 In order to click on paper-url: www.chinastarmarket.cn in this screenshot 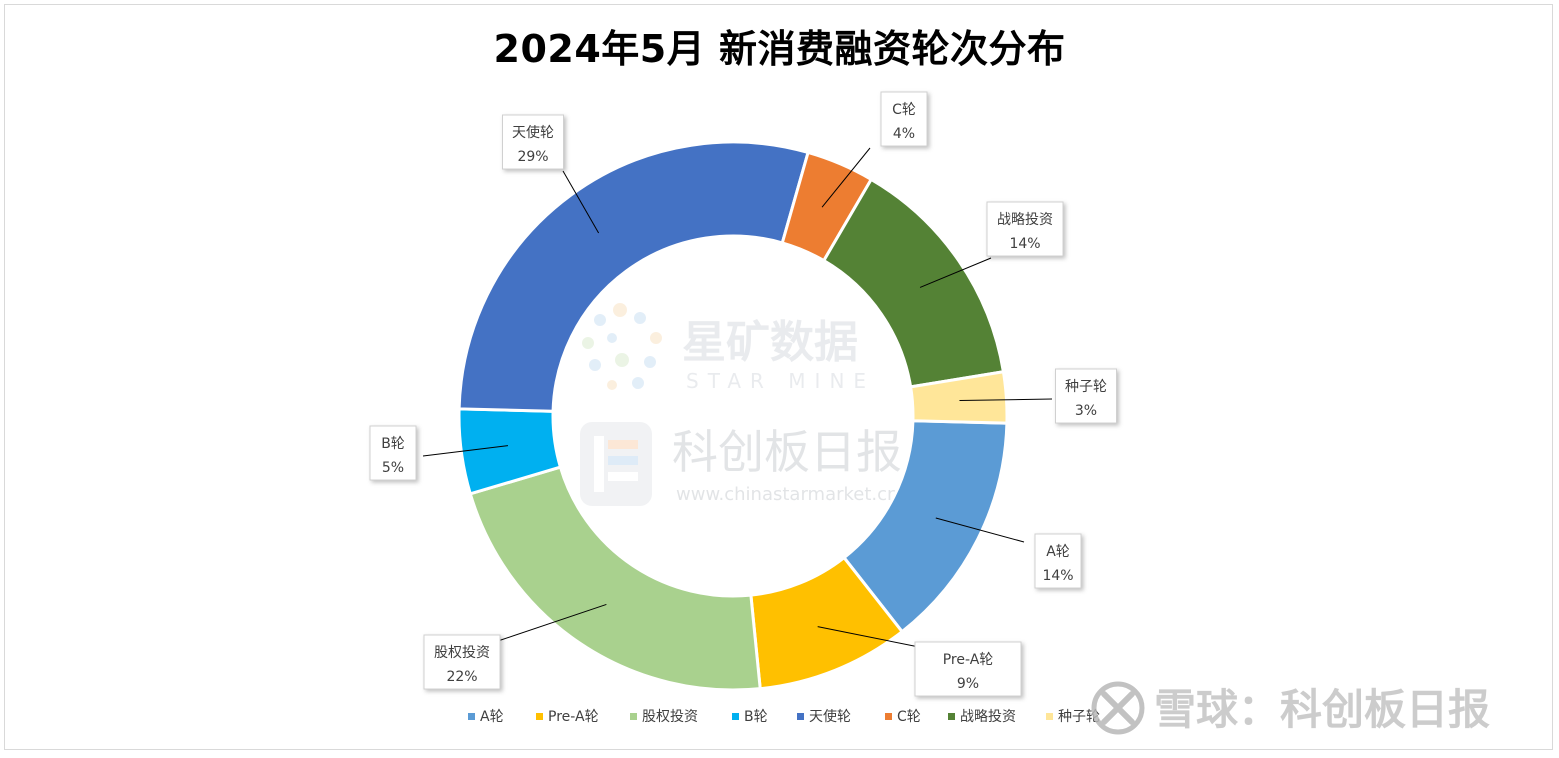, I will do `click(787, 494)`.